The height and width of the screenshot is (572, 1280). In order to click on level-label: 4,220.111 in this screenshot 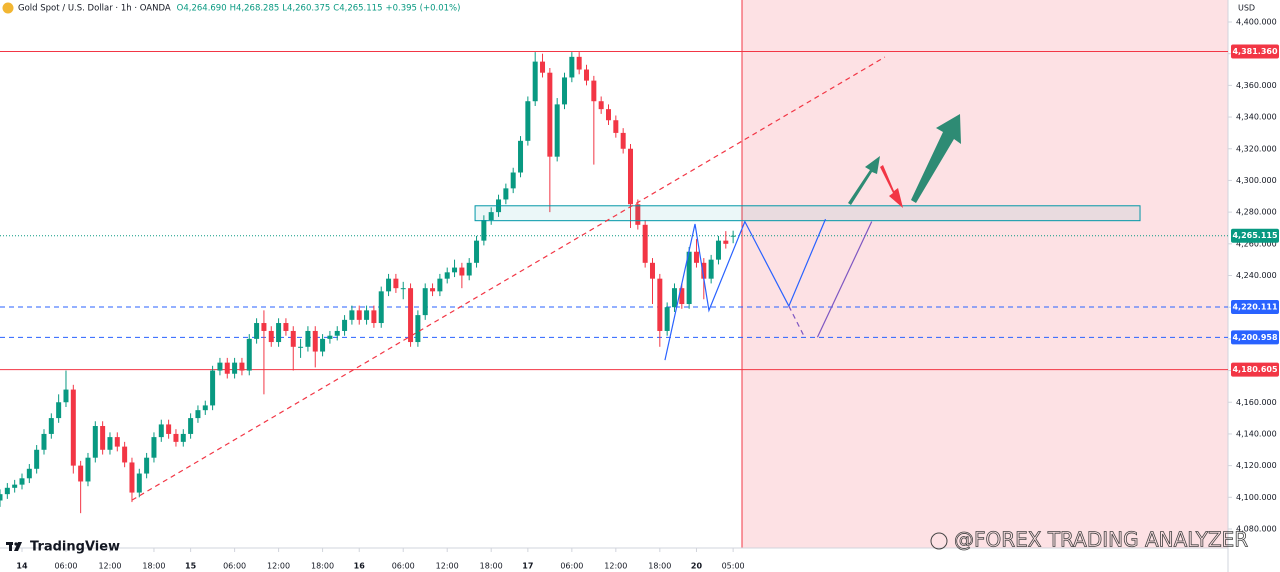, I will do `click(1254, 307)`.